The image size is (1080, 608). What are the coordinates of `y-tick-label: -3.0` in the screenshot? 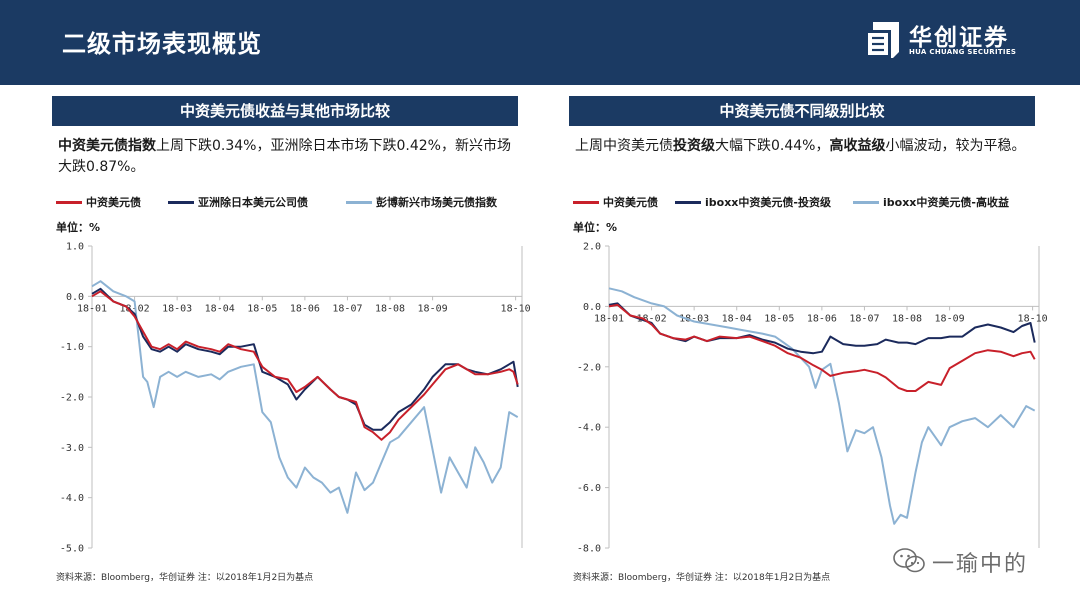 It's located at (72, 448).